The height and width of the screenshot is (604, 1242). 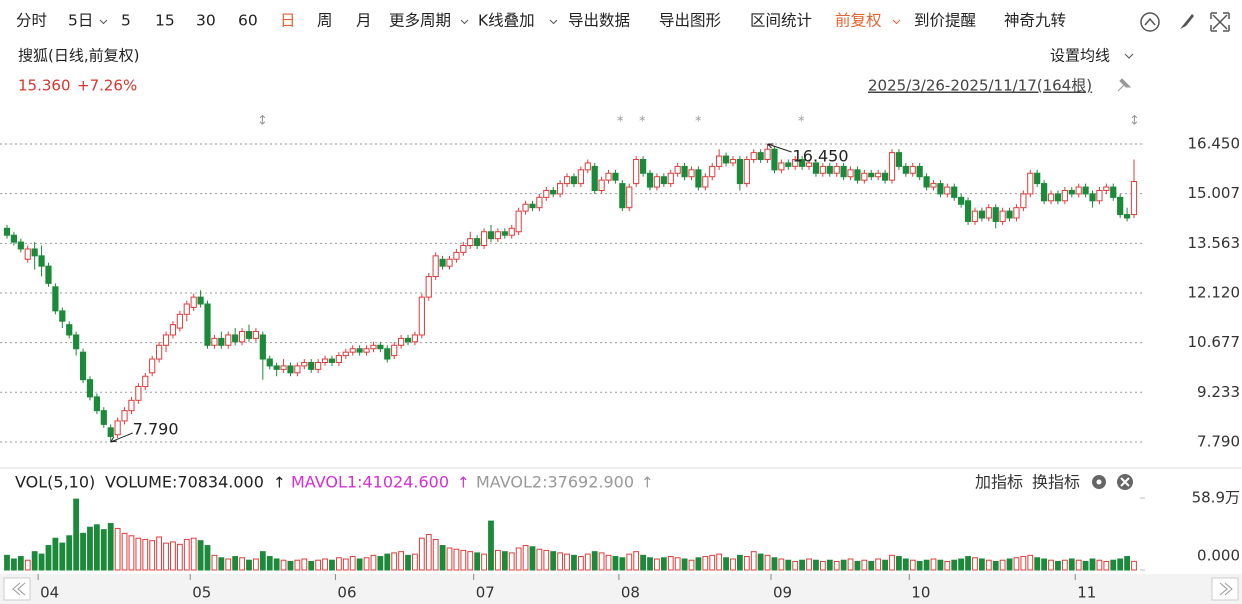 What do you see at coordinates (599, 21) in the screenshot?
I see `toolbar-item: 导出数据` at bounding box center [599, 21].